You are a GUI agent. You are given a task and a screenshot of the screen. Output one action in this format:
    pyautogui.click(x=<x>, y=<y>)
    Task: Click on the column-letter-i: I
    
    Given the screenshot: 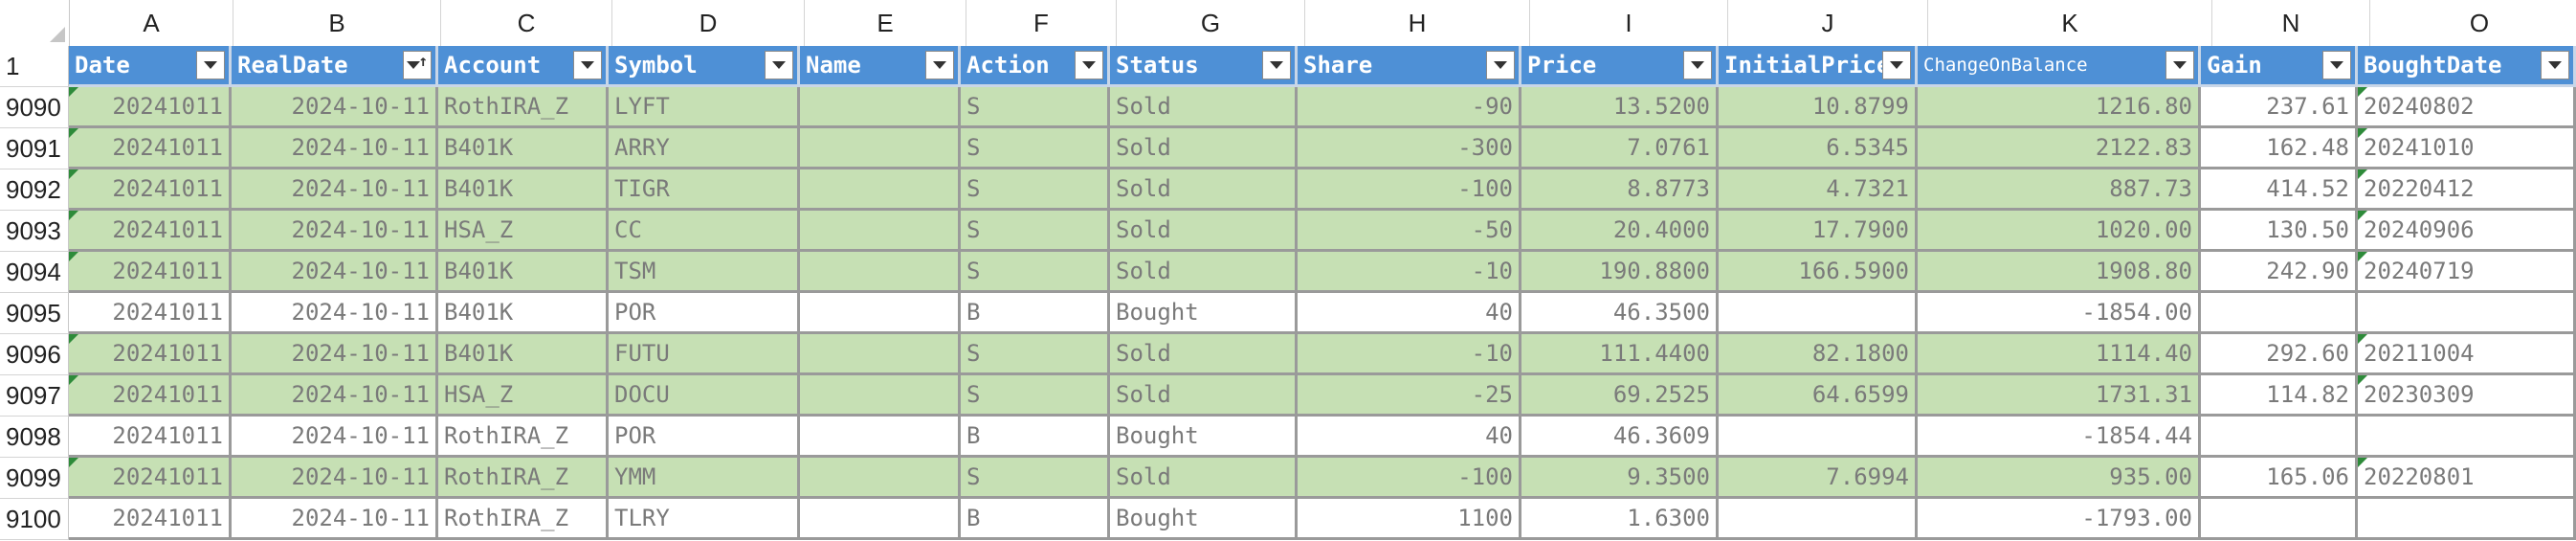 What is the action you would take?
    pyautogui.click(x=1629, y=23)
    